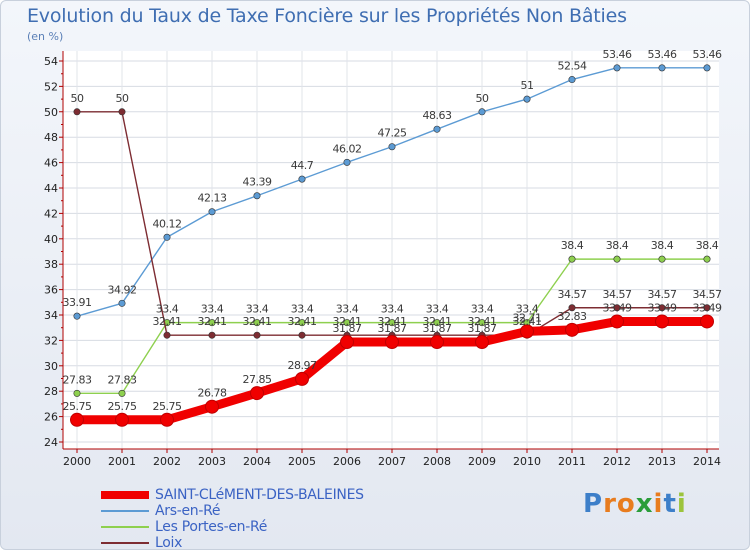 This screenshot has width=750, height=550. I want to click on y-tick-label: 34, so click(51, 315).